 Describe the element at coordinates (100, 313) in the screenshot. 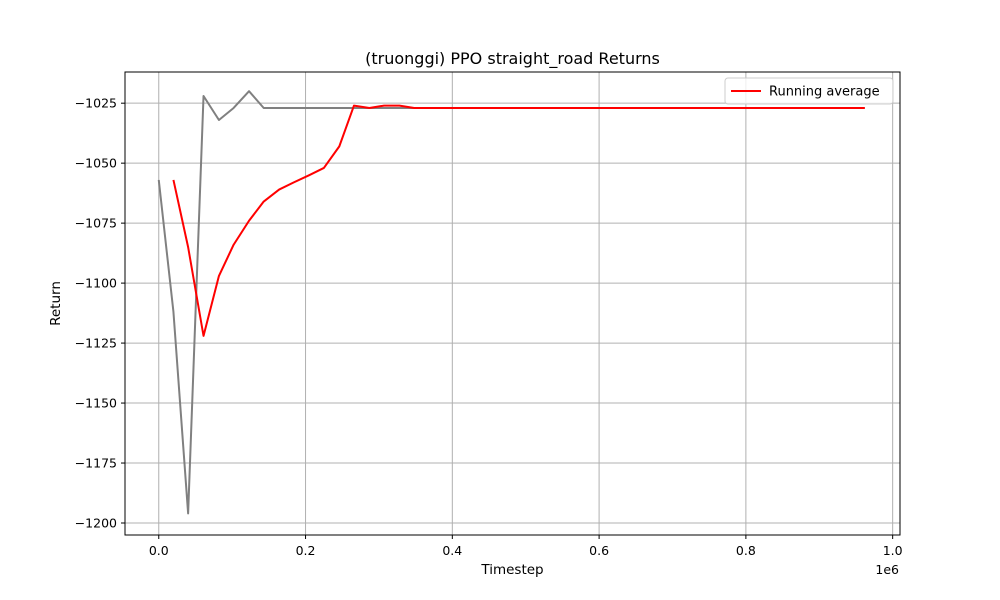

I see `y-axis: −1200 −1175 −1150 −1125 −1100 −1075 −1050 −1025` at that location.